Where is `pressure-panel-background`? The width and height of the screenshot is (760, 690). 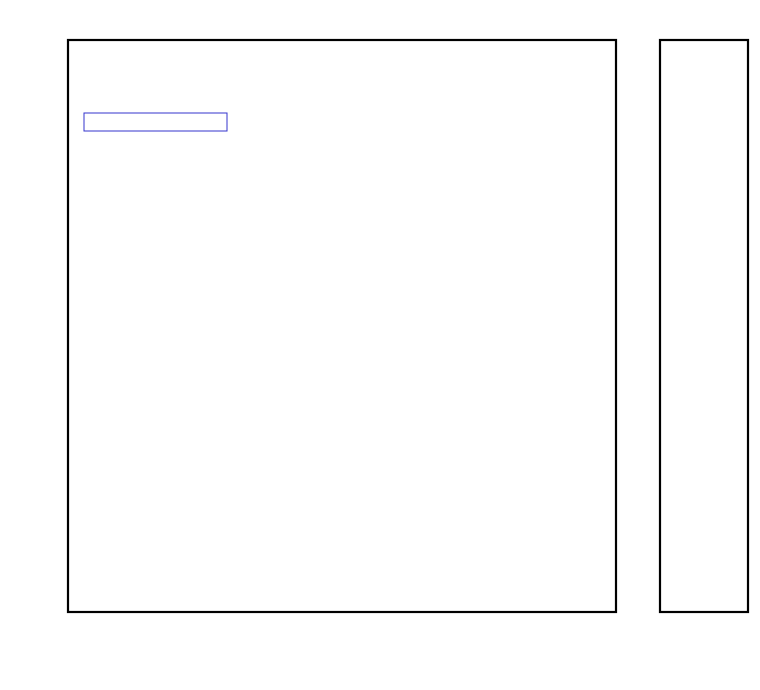
pressure-panel-background is located at coordinates (704, 326).